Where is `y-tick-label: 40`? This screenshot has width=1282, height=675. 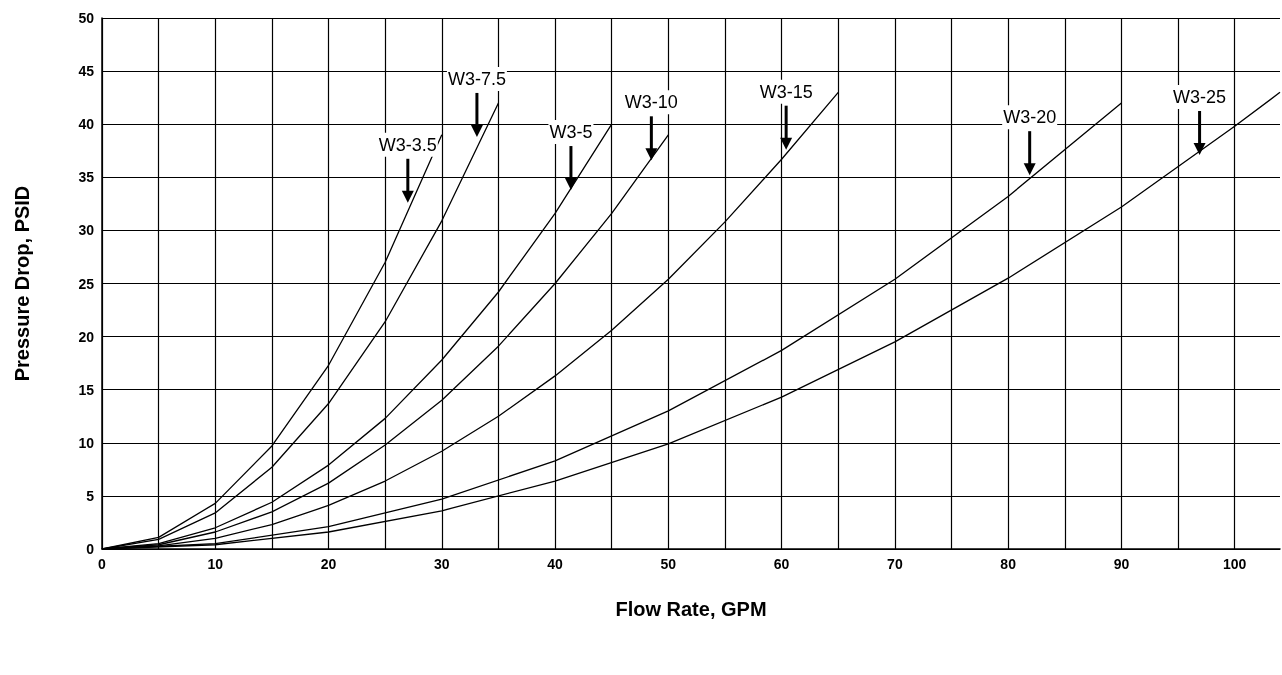 y-tick-label: 40 is located at coordinates (86, 124).